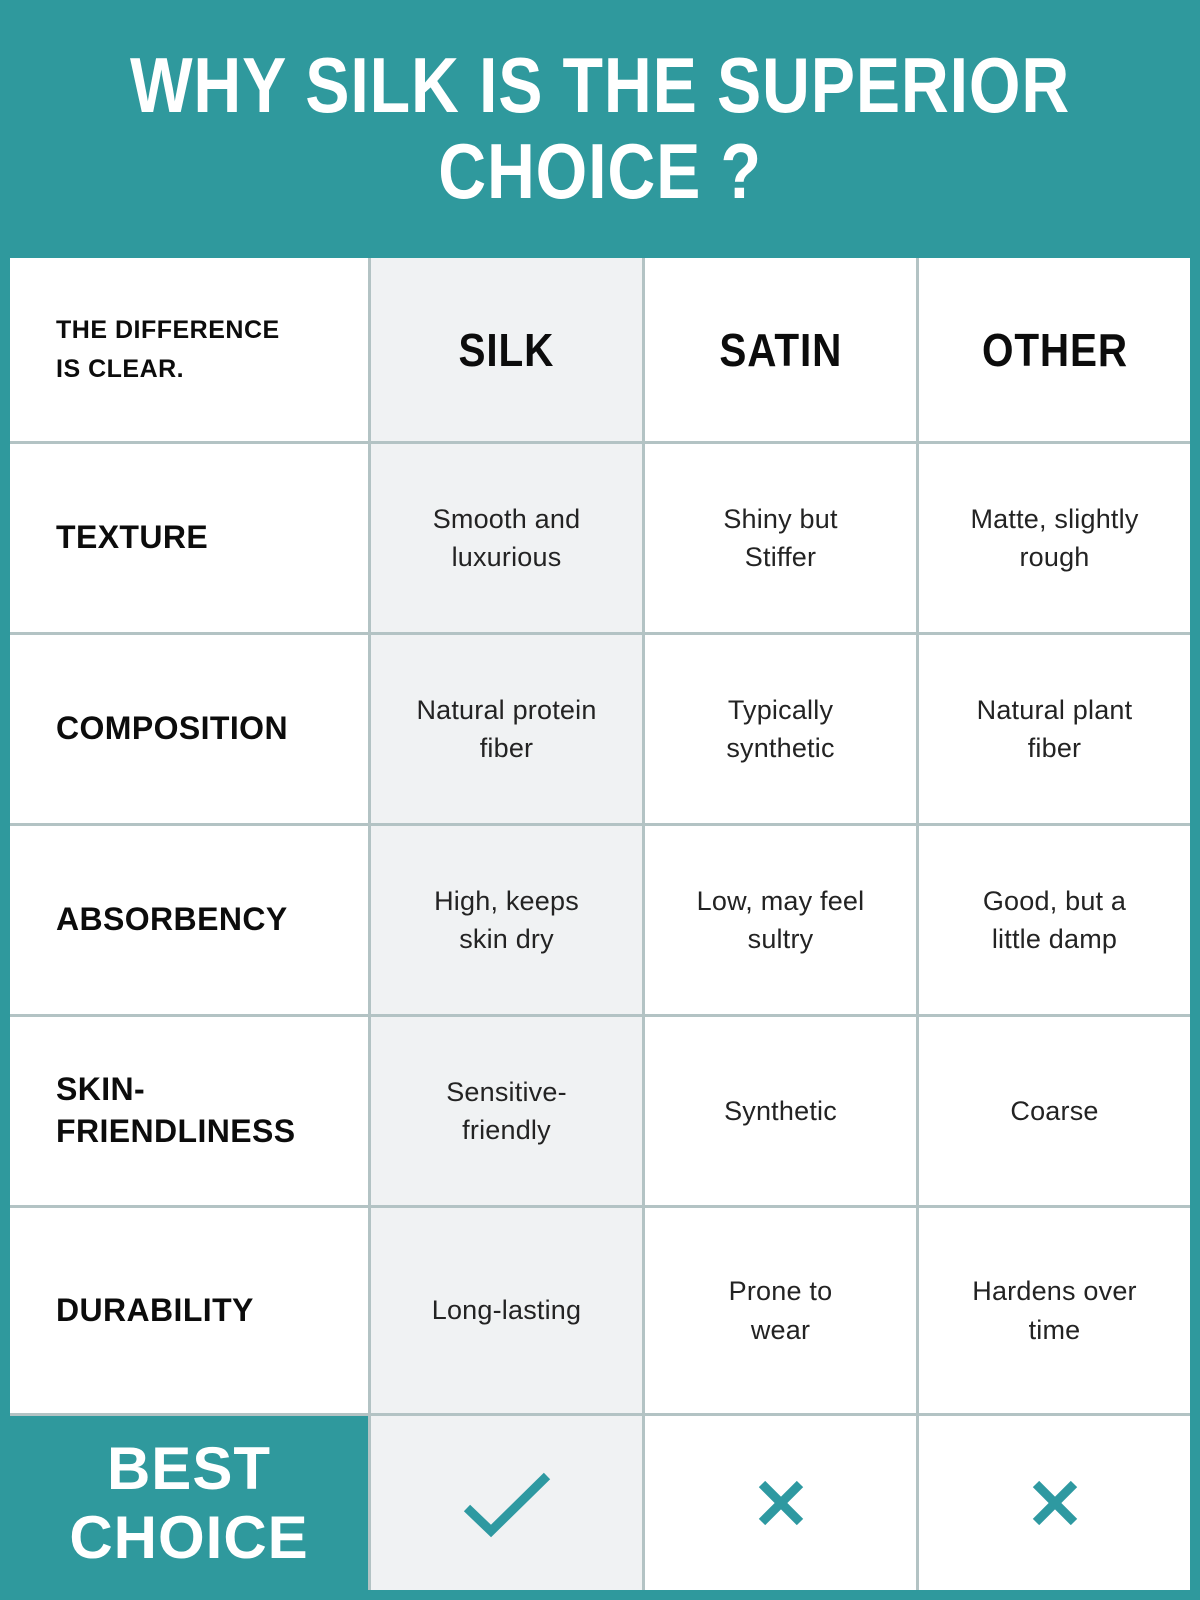 The height and width of the screenshot is (1600, 1200). I want to click on best-choice-label-cell: BEST CHOICE, so click(189, 1503).